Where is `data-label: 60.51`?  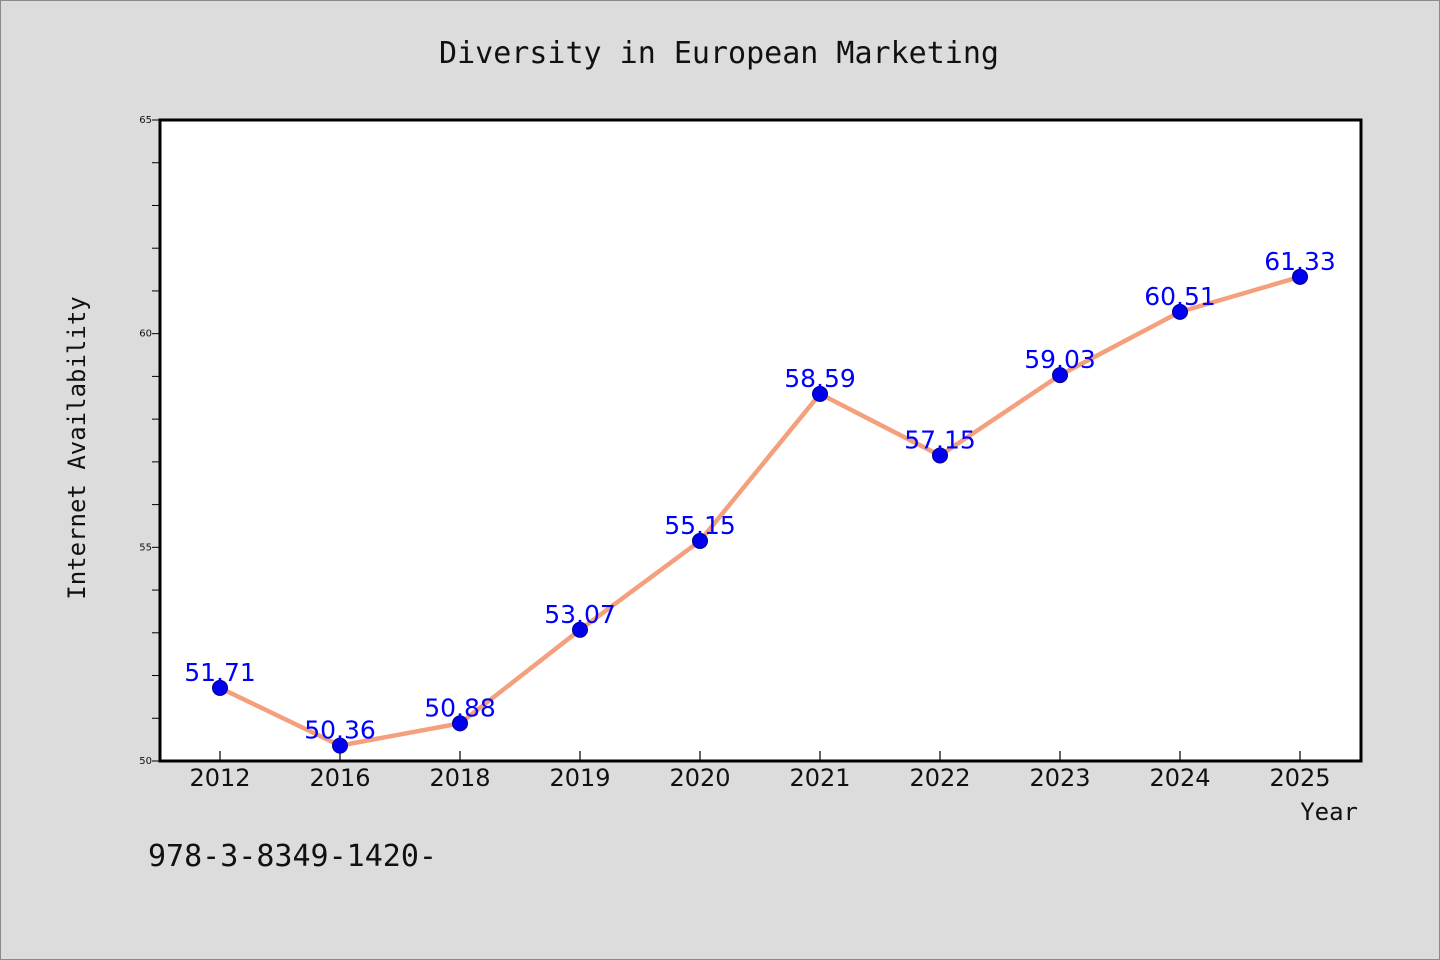 data-label: 60.51 is located at coordinates (1180, 296).